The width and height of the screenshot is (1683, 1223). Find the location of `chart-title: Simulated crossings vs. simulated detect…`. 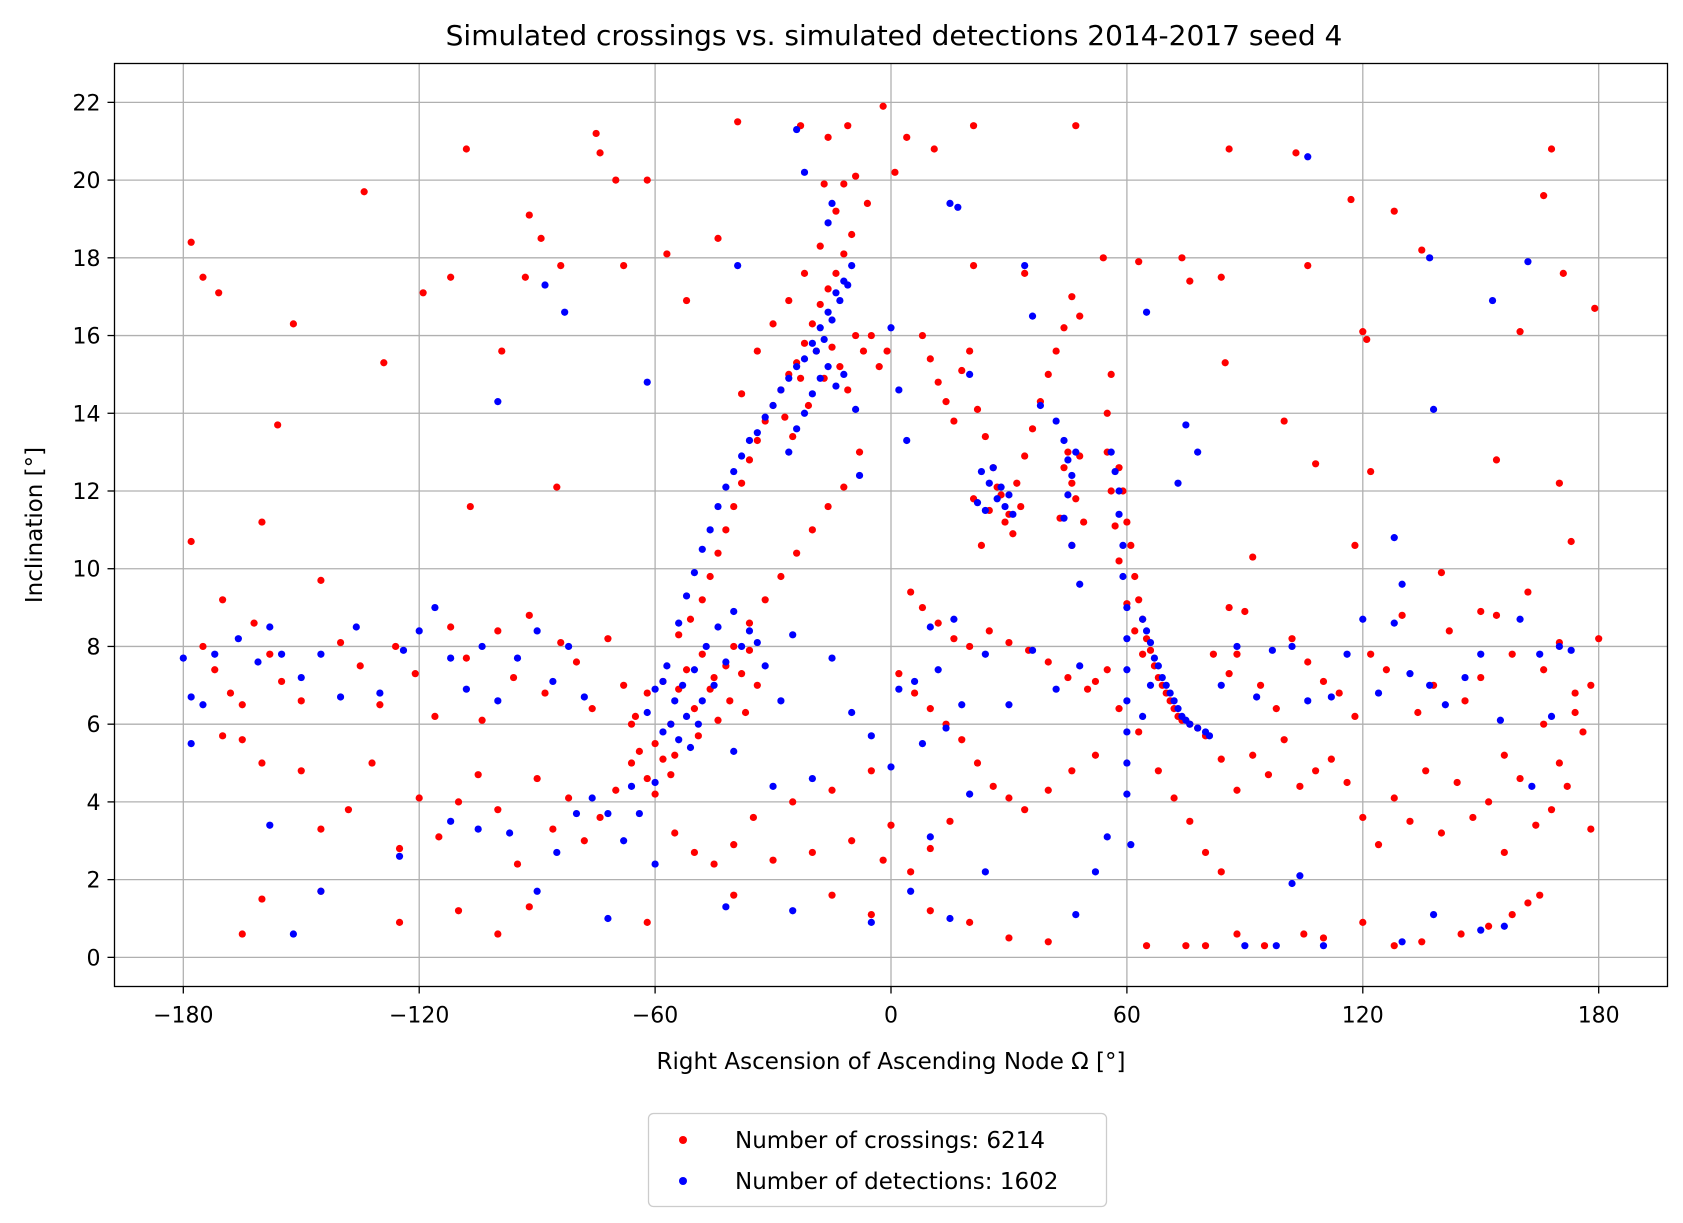

chart-title: Simulated crossings vs. simulated detect… is located at coordinates (894, 35).